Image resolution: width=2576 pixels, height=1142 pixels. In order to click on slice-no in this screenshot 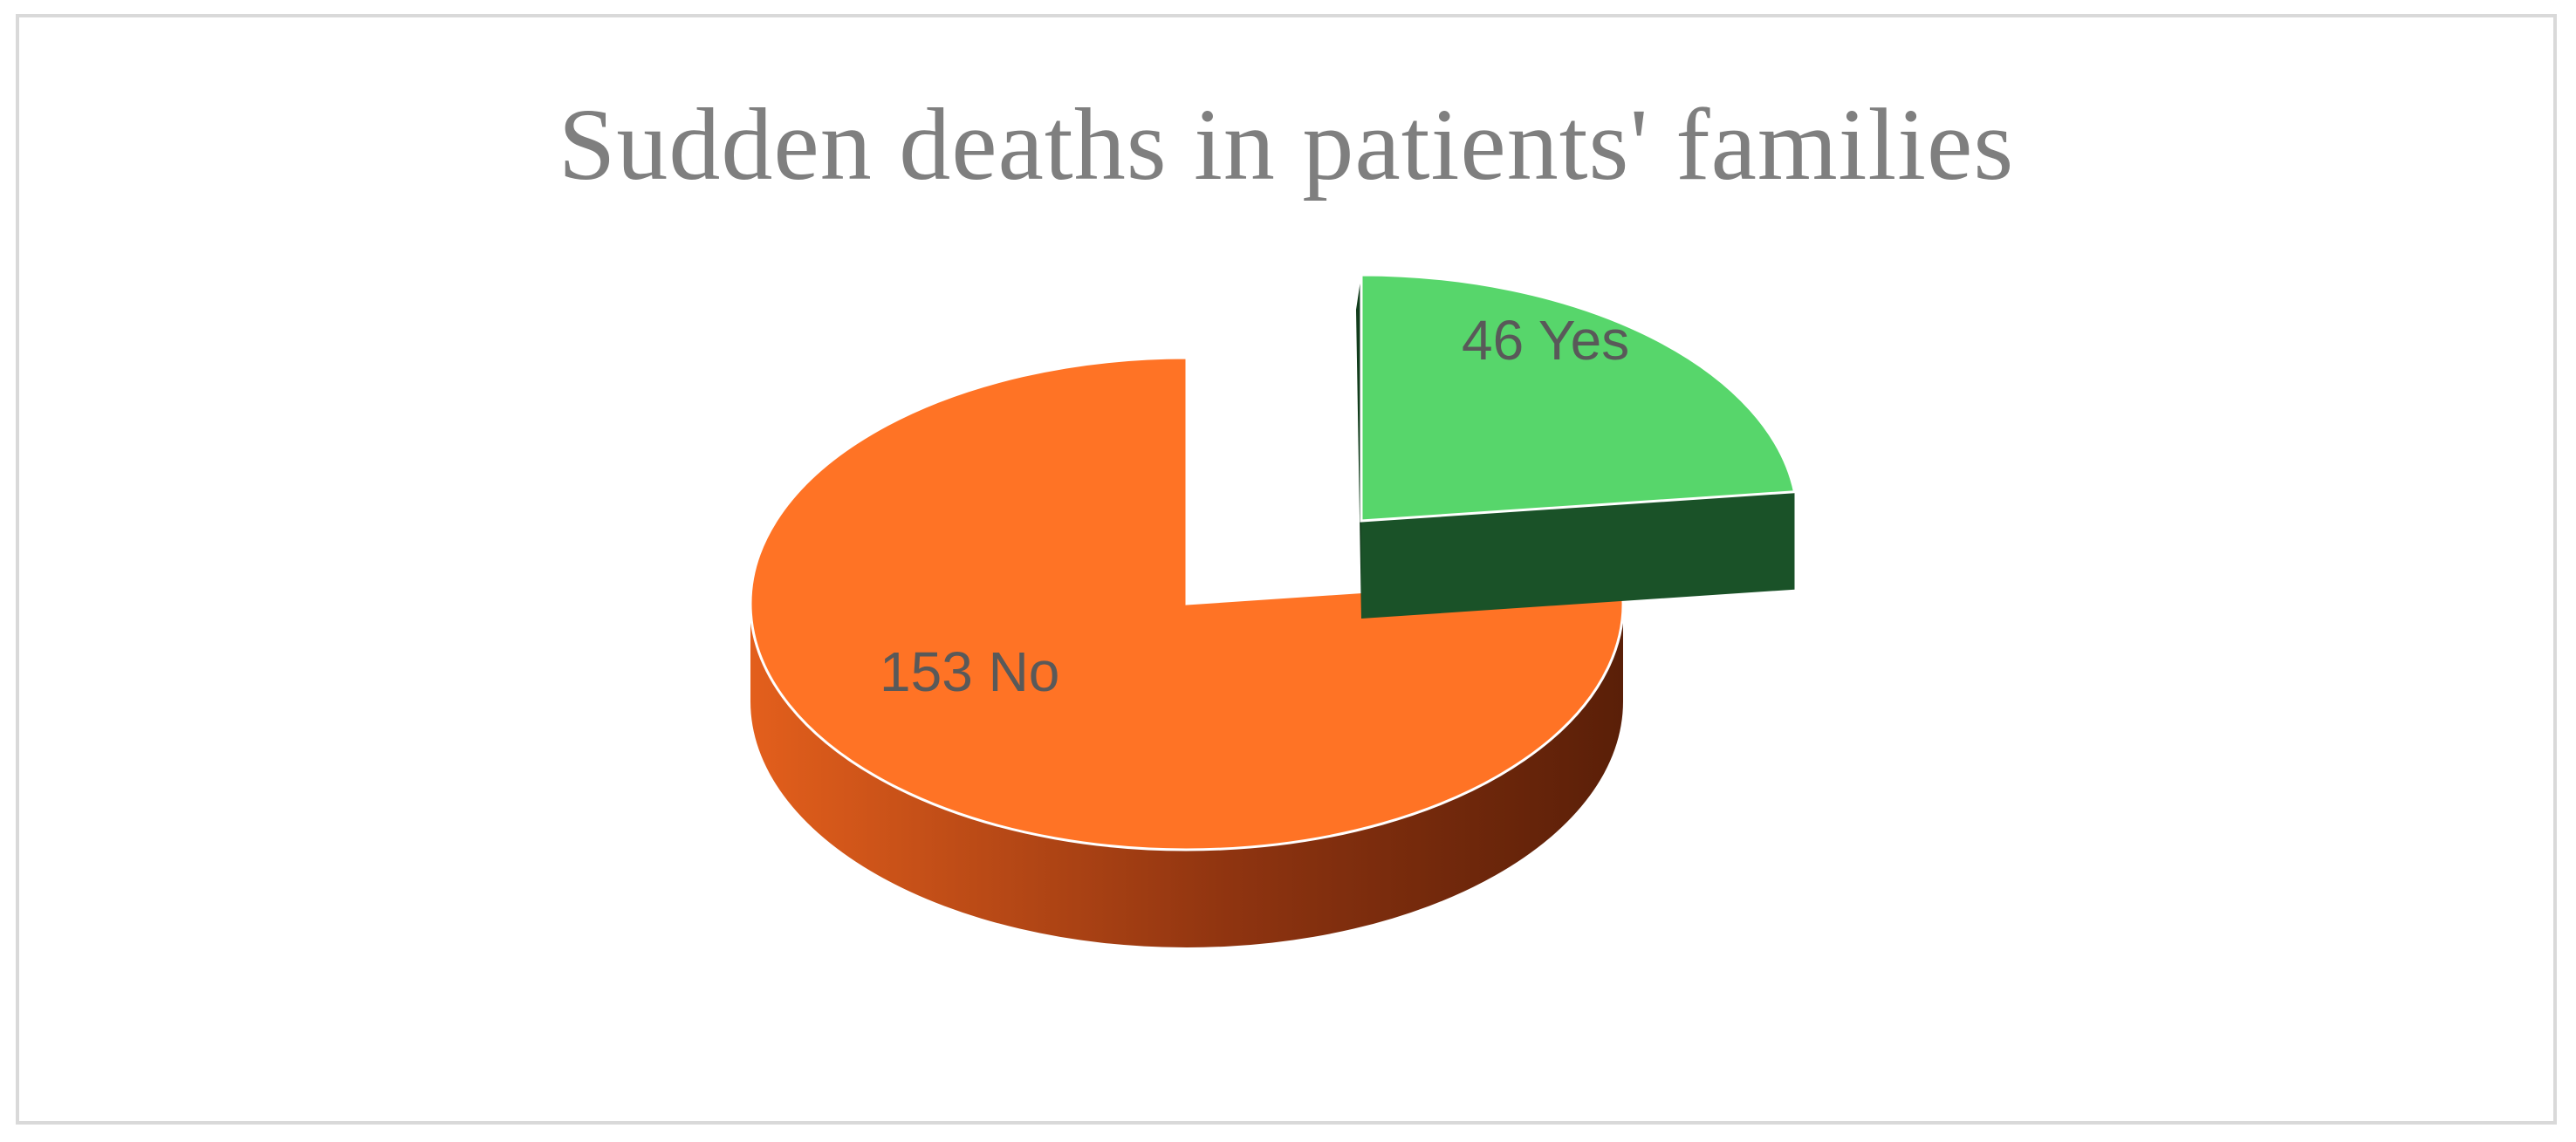, I will do `click(1187, 603)`.